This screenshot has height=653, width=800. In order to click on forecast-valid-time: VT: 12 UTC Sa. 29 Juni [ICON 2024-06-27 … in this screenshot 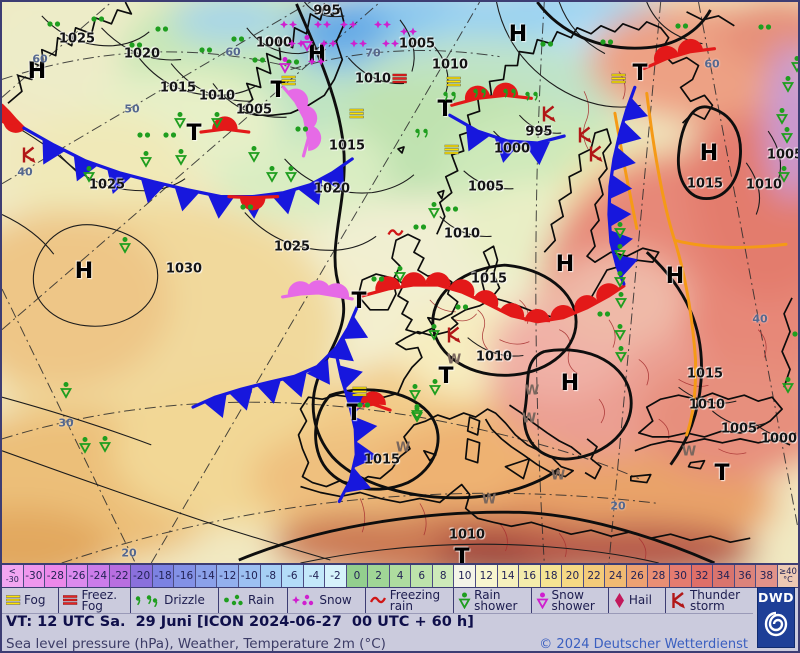, I will do `click(400, 623)`.